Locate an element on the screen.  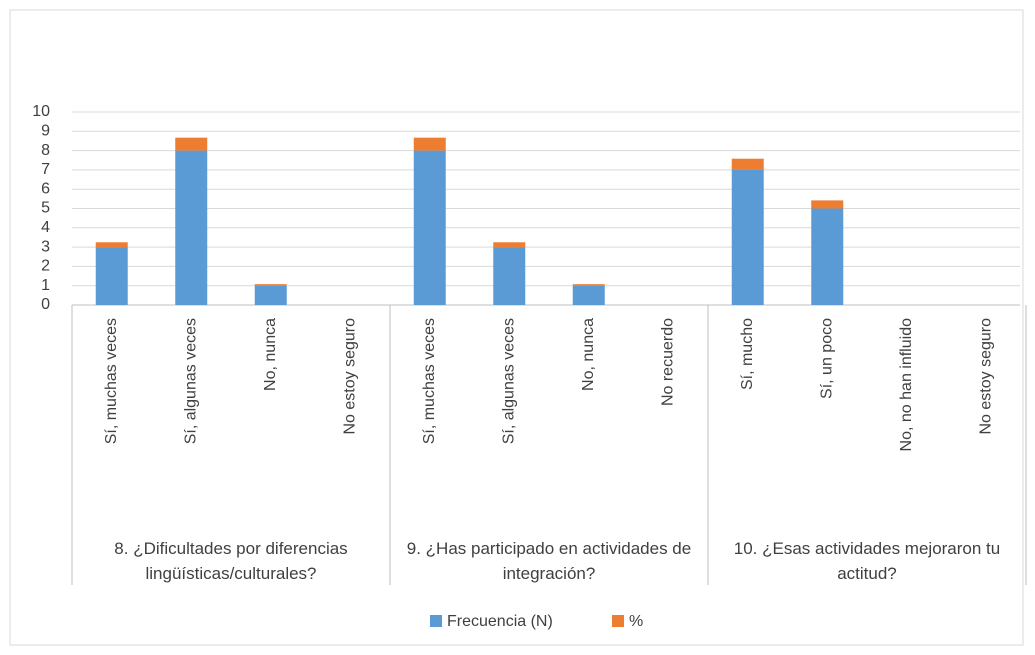
y-tick-label: 7 is located at coordinates (45, 169).